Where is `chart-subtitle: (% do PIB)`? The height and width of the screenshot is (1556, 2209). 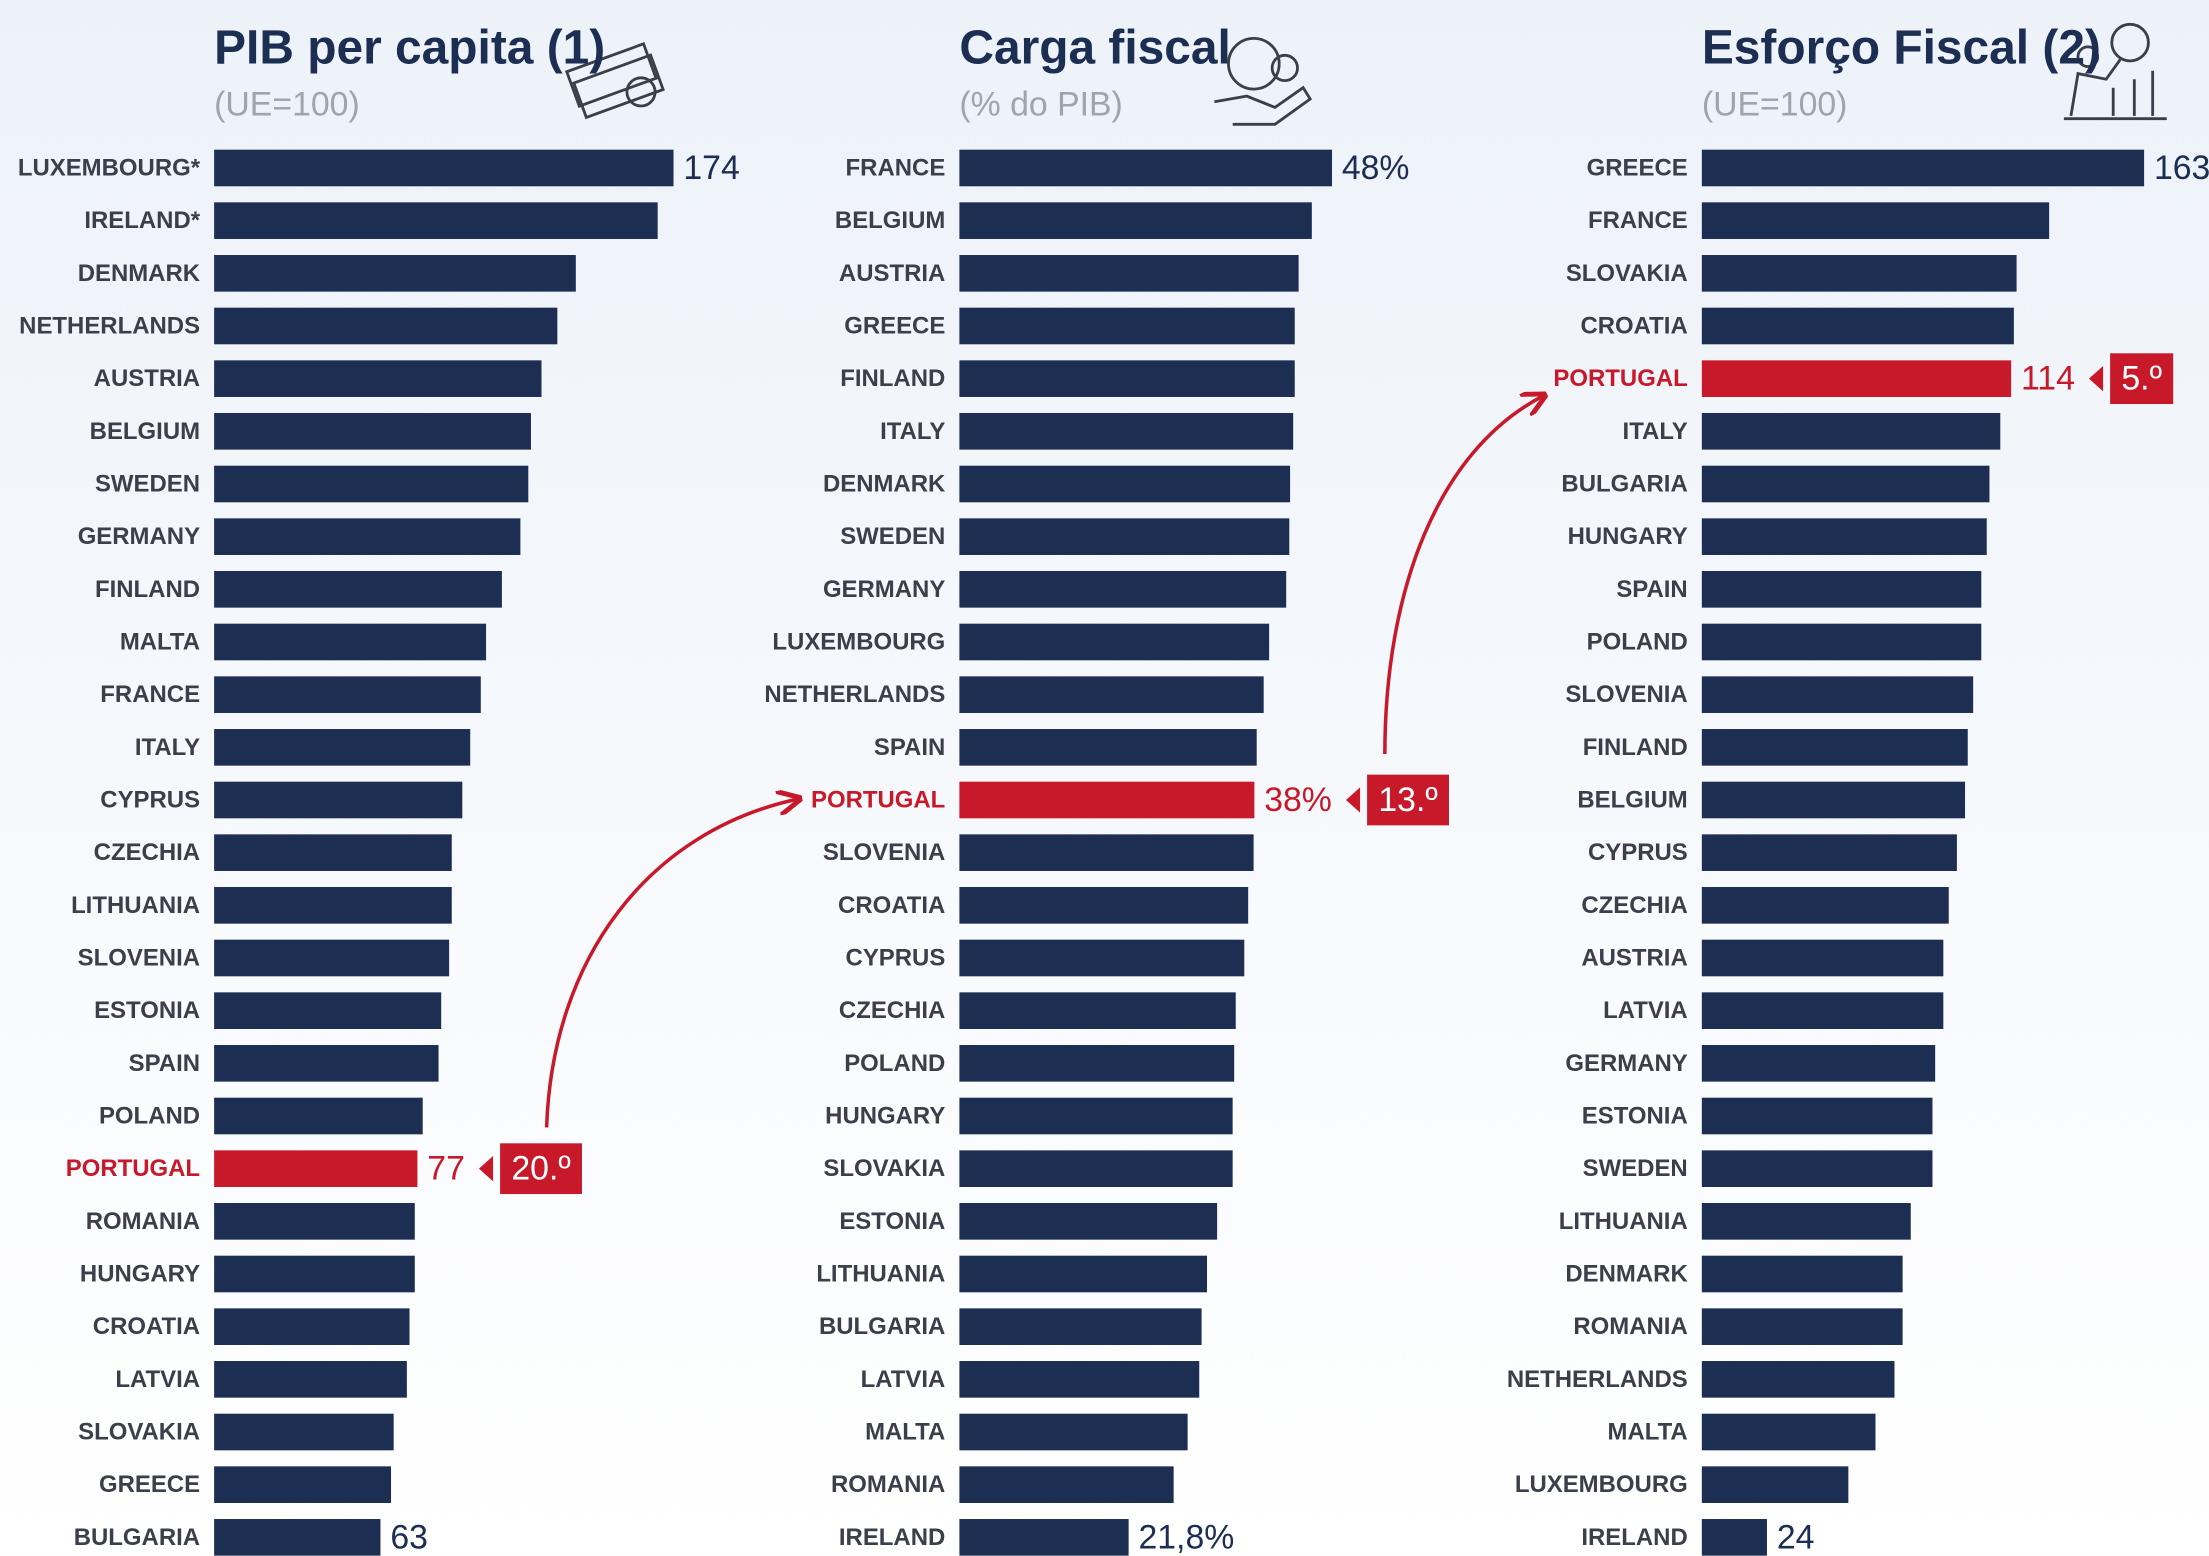 chart-subtitle: (% do PIB) is located at coordinates (1040, 105).